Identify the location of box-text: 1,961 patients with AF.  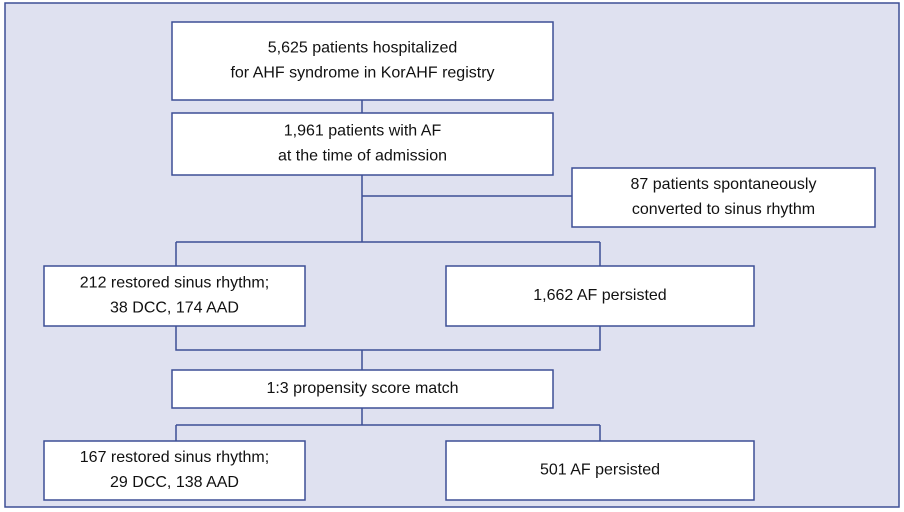
(363, 131).